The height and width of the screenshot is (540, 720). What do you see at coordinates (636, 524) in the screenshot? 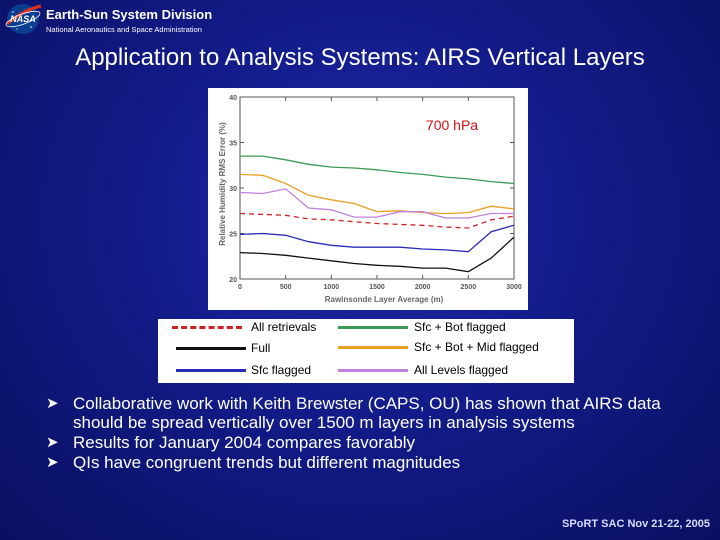
I see `footer-text: SPoRT SAC Nov 21-22, 2005` at bounding box center [636, 524].